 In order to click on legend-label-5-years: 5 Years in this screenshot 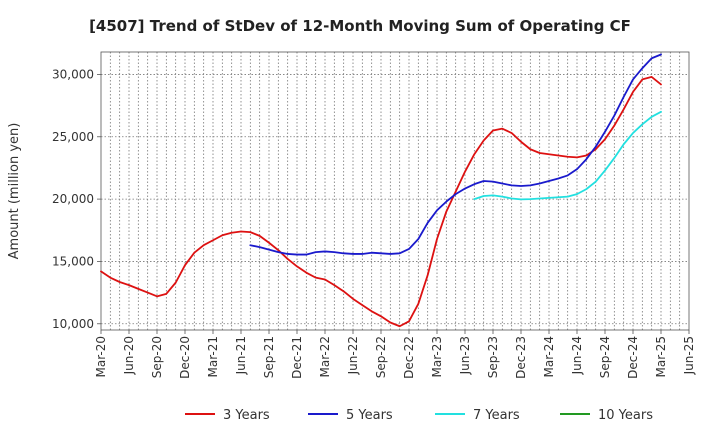, I will do `click(369, 415)`.